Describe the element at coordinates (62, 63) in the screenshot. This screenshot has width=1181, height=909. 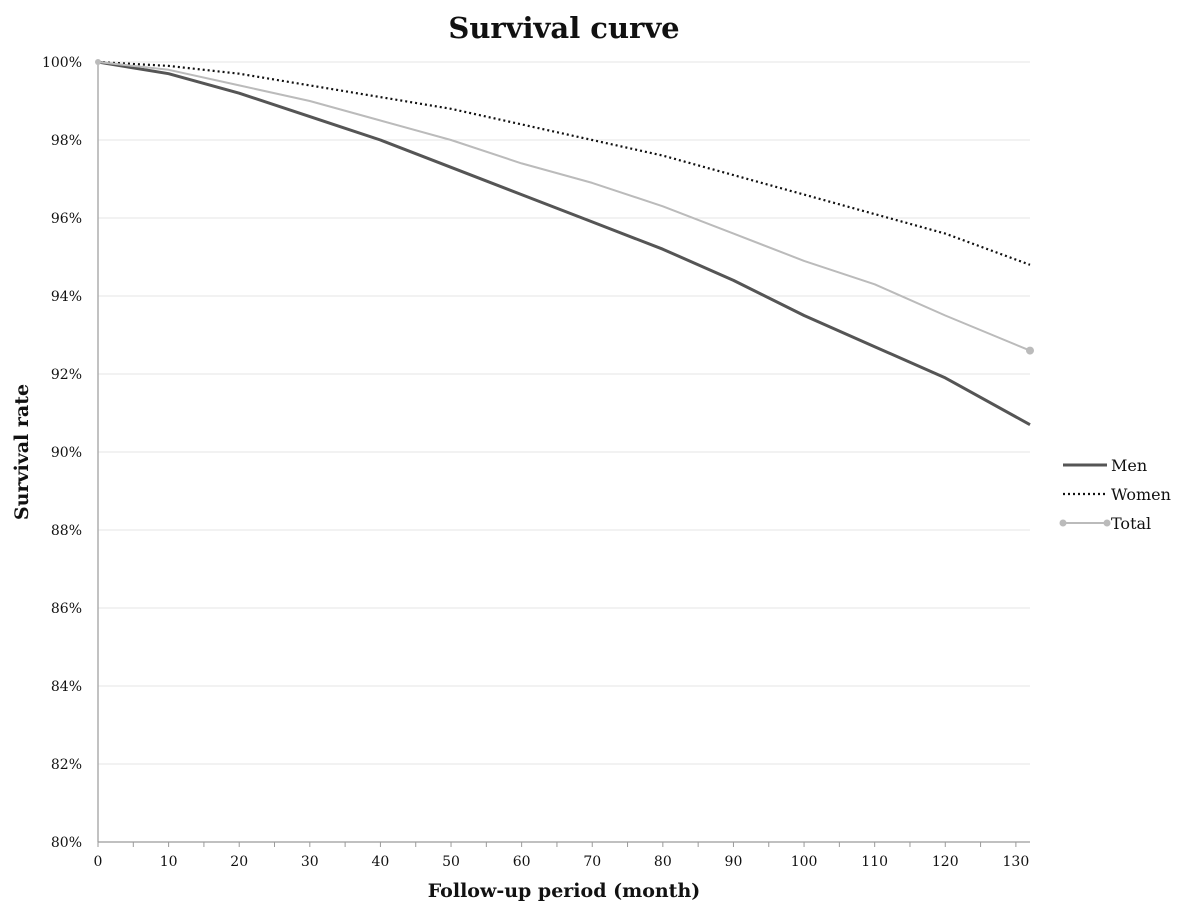
I see `y-tick-label: 100%` at that location.